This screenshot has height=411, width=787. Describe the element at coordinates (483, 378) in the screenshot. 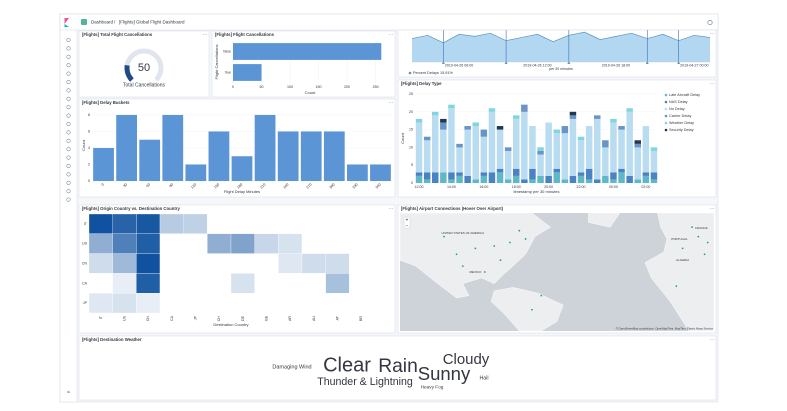

I see `word: Hail` at that location.